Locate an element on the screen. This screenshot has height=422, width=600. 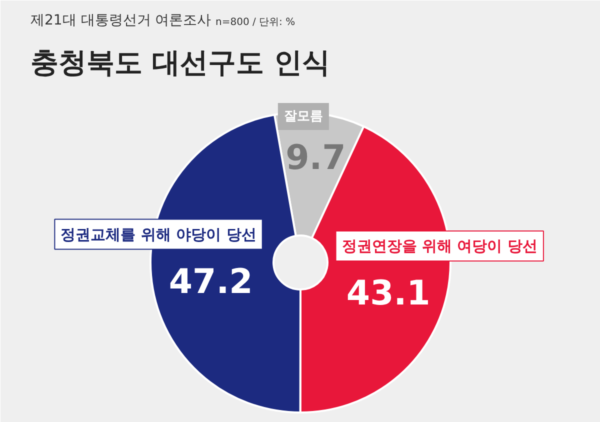
slice-label: 정권교체를 위해 야당이 당선 is located at coordinates (158, 234).